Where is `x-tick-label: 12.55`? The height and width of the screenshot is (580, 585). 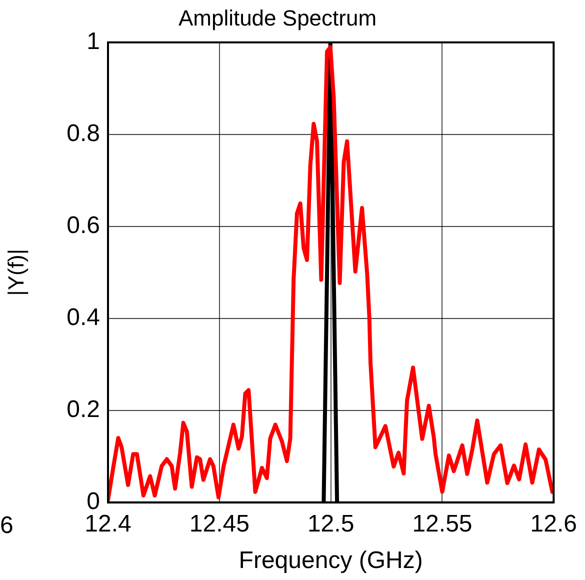
x-tick-label: 12.55 is located at coordinates (442, 524).